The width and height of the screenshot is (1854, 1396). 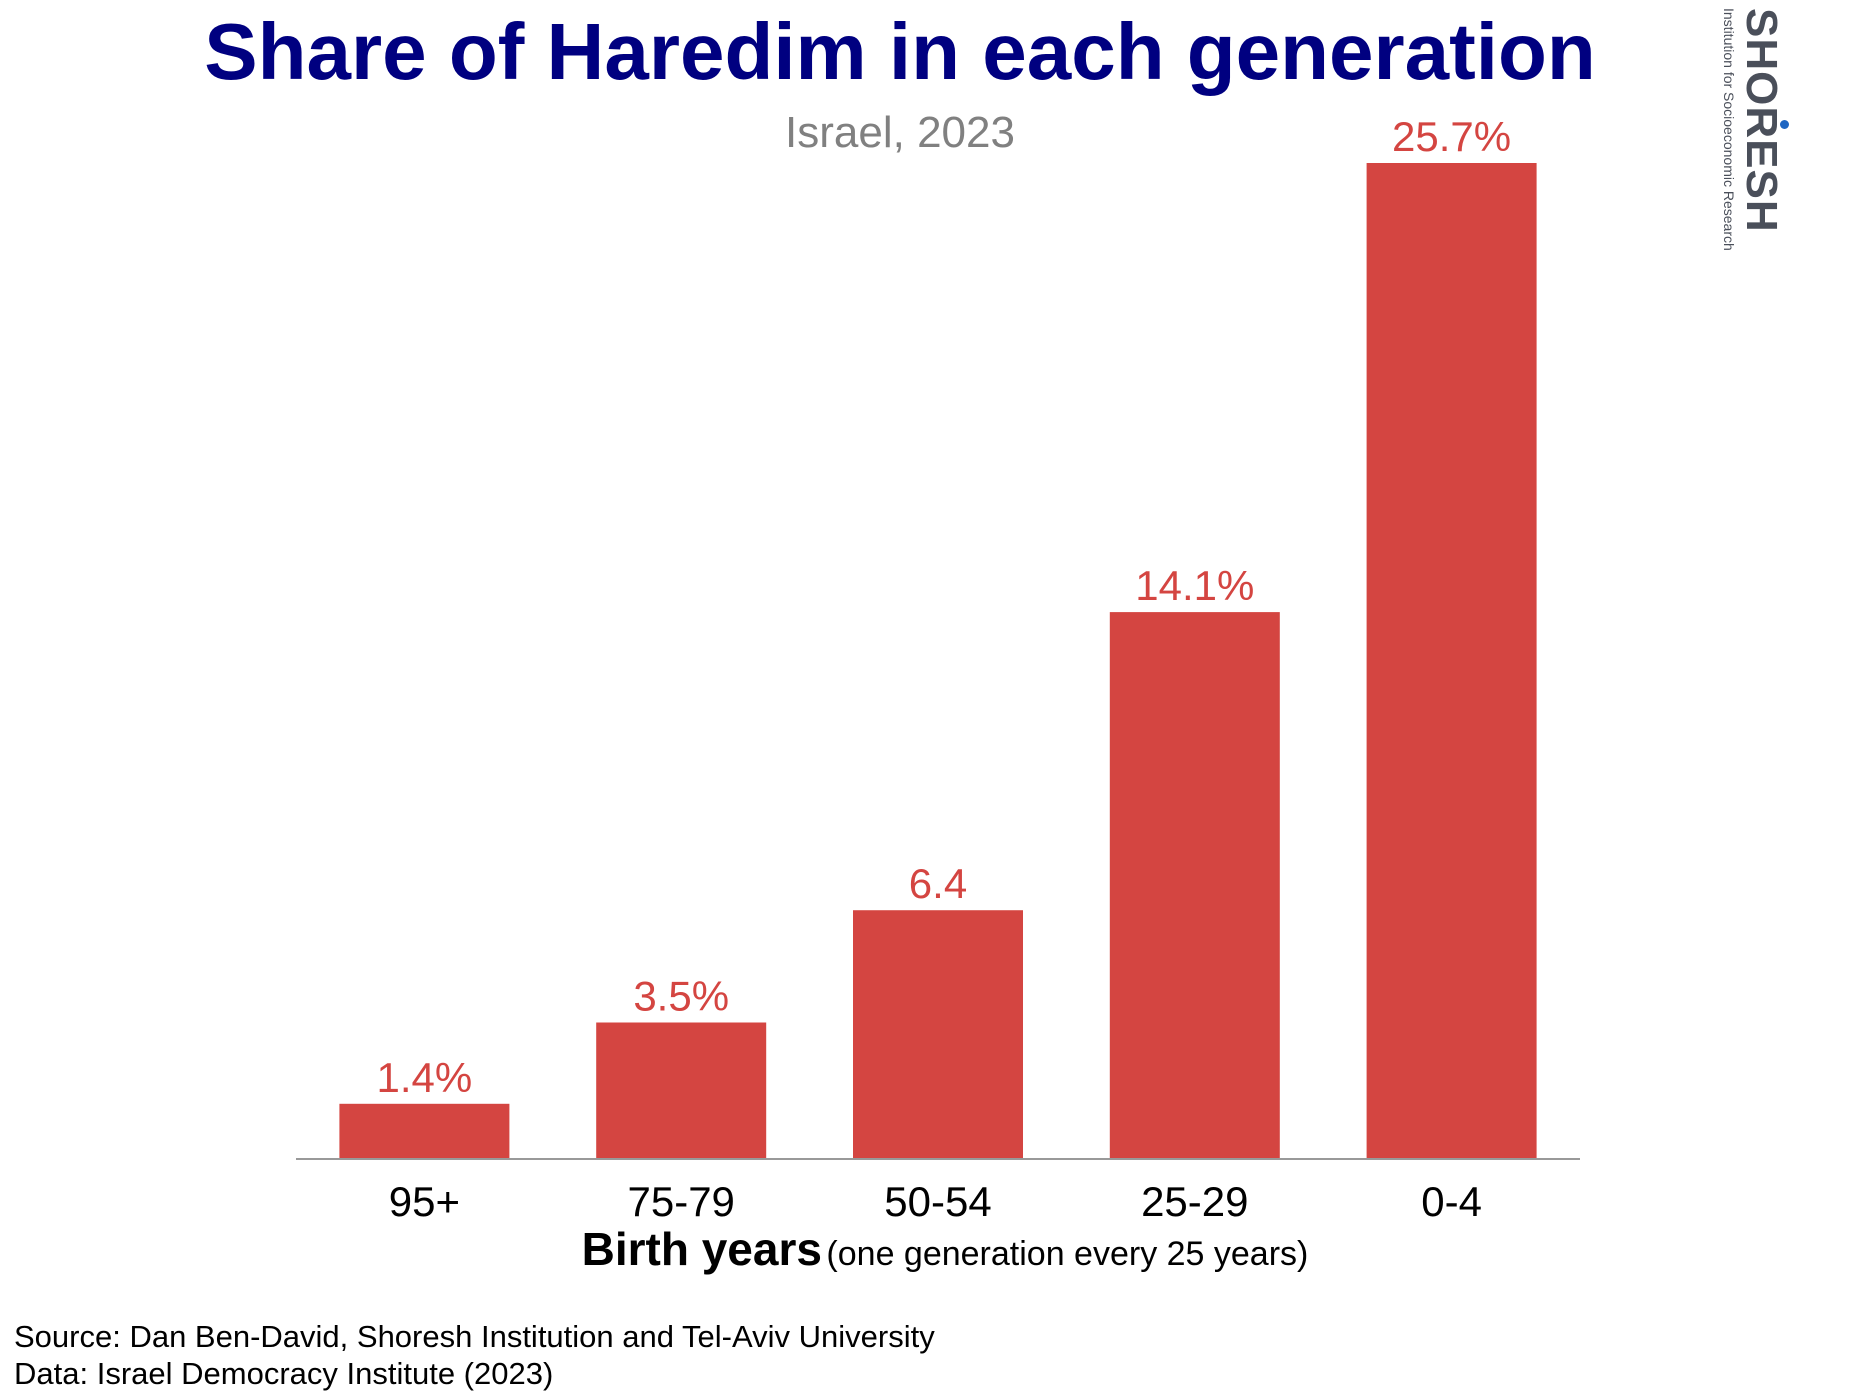 I want to click on x-tick-label-50-54: 50-54, so click(x=937, y=1201).